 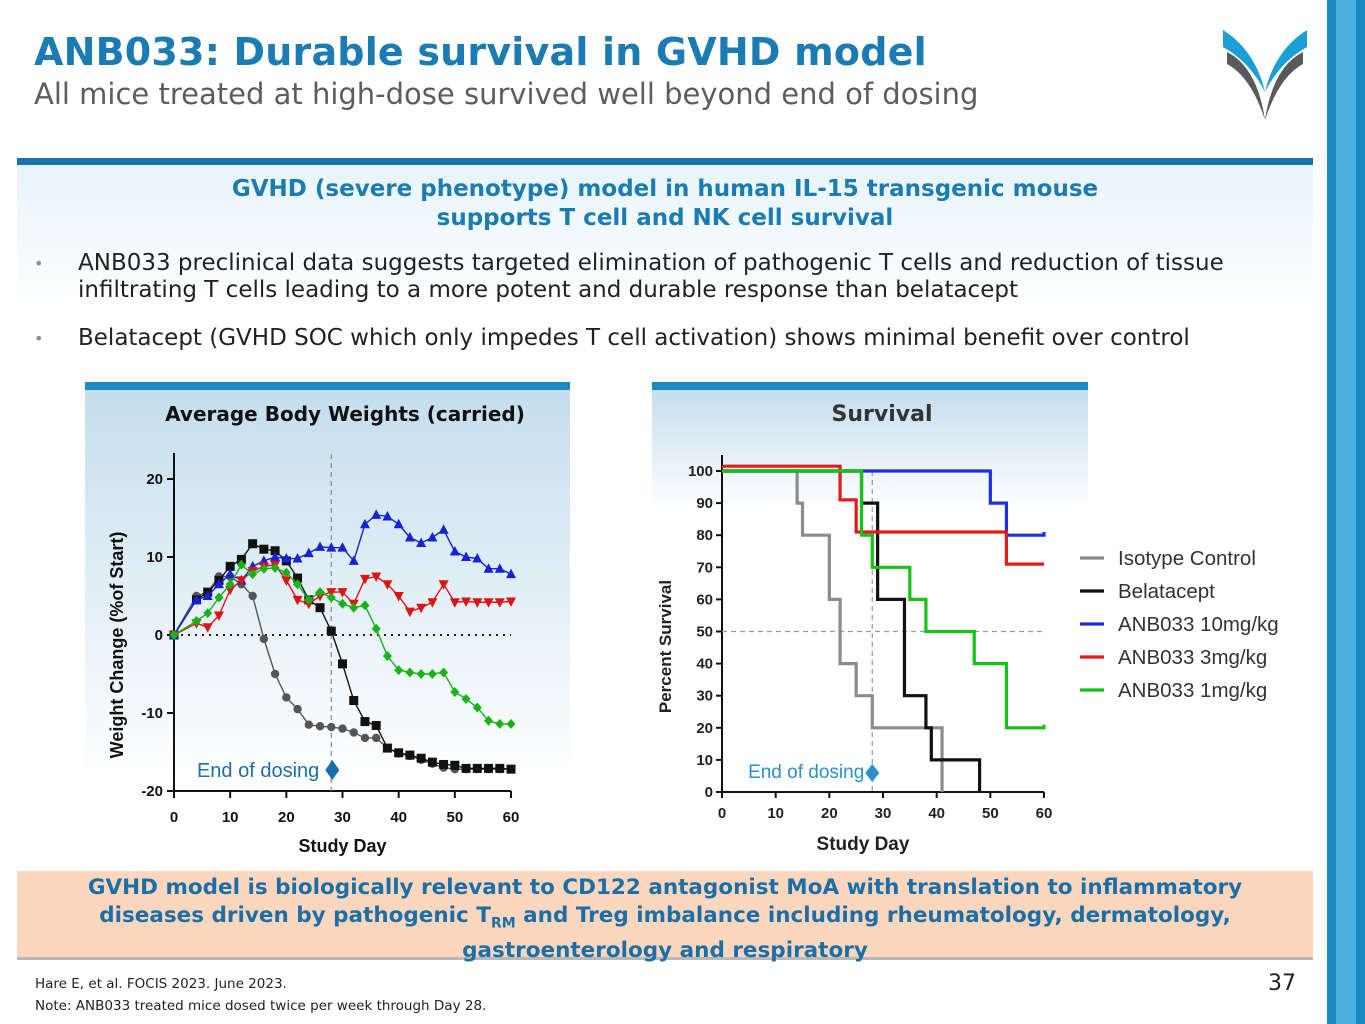 What do you see at coordinates (990, 813) in the screenshot?
I see `x-tick-label: 50` at bounding box center [990, 813].